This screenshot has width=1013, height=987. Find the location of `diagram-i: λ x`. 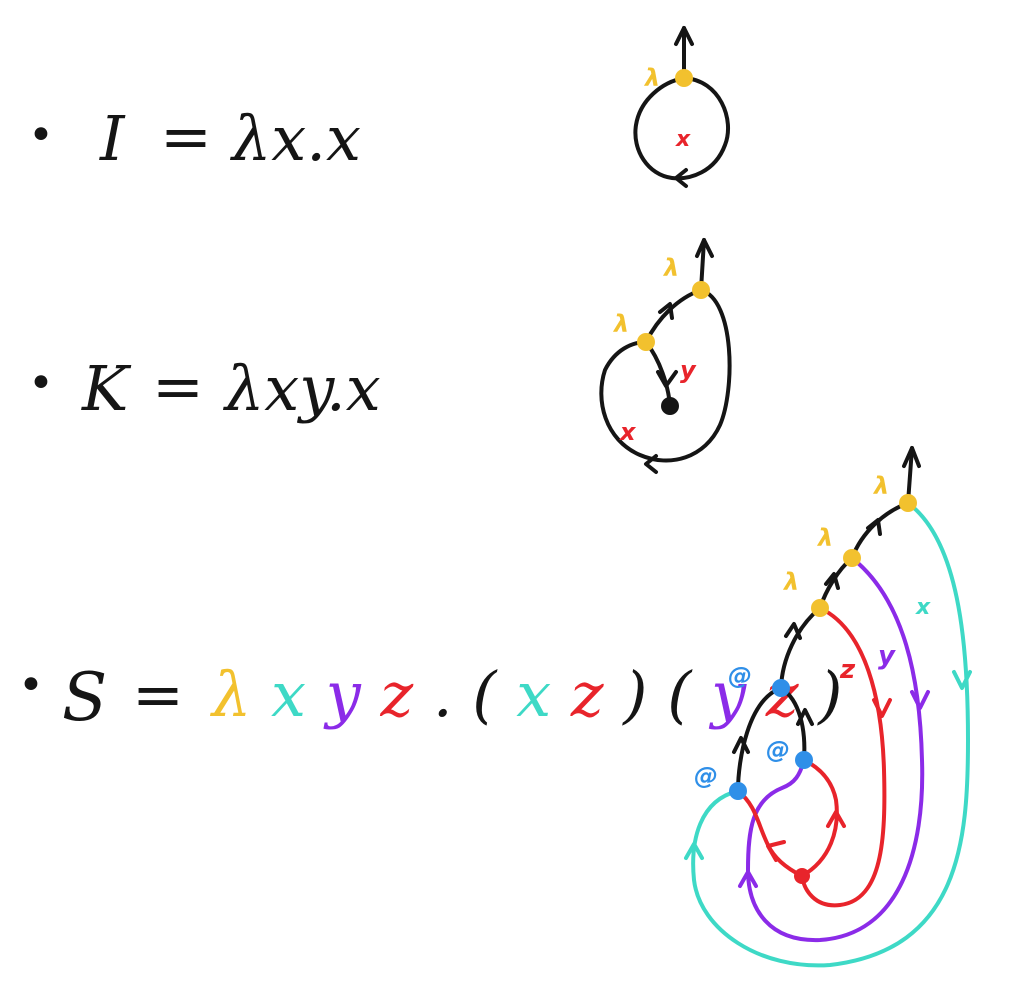

diagram-i: λ x is located at coordinates (681, 107).